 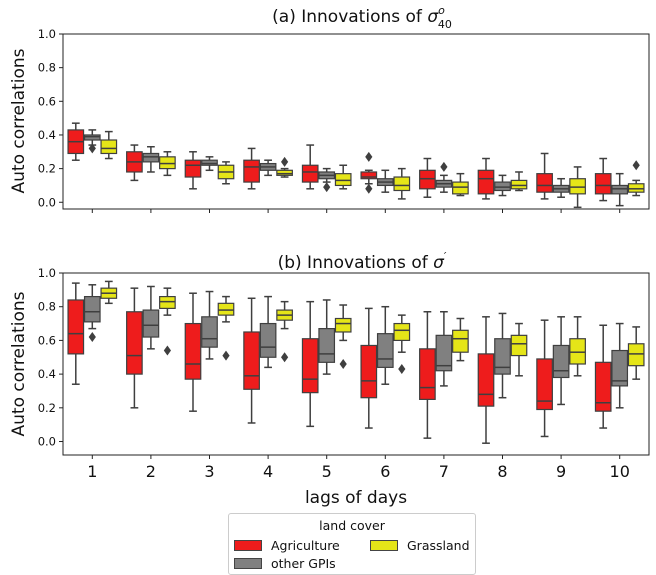 I want to click on legend-swatch-agriculture, so click(x=248, y=545).